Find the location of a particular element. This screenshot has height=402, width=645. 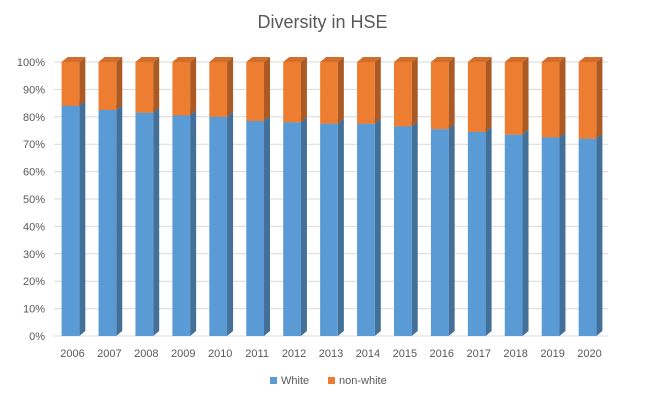

x-tick-label: 2010 is located at coordinates (220, 354).